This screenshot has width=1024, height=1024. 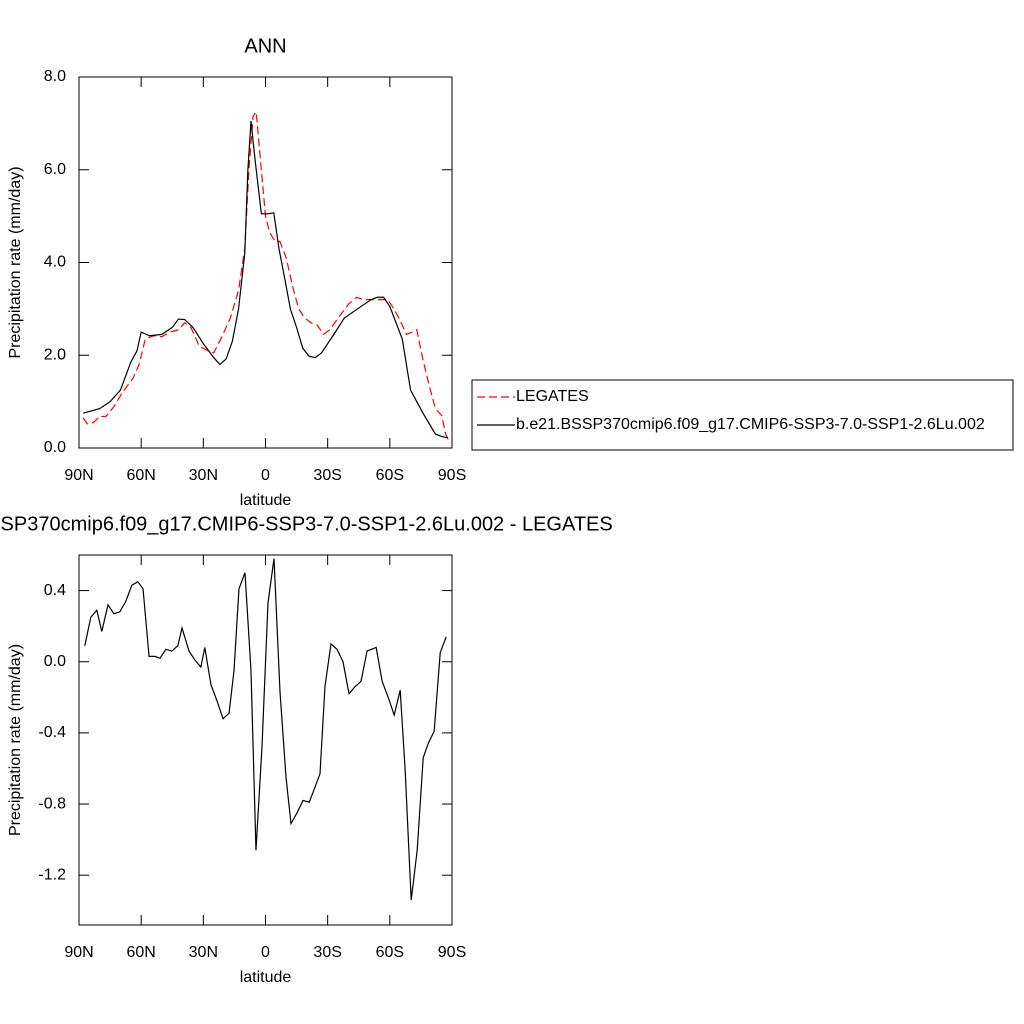 What do you see at coordinates (265, 46) in the screenshot?
I see `chart-title: ANN` at bounding box center [265, 46].